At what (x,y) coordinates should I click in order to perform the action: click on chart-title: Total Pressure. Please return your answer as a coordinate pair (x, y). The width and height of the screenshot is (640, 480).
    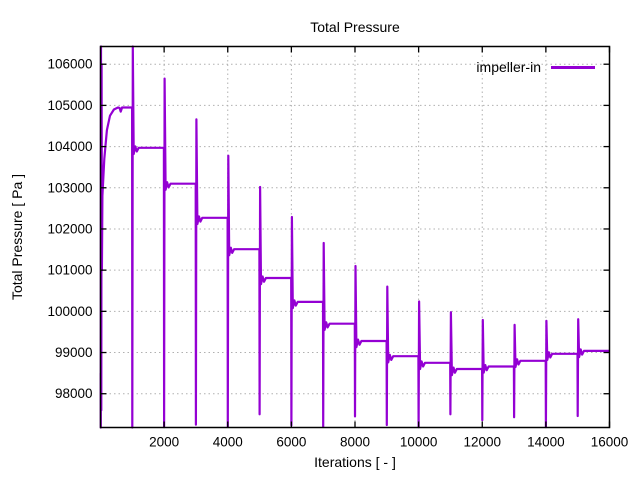
    Looking at the image, I should click on (355, 27).